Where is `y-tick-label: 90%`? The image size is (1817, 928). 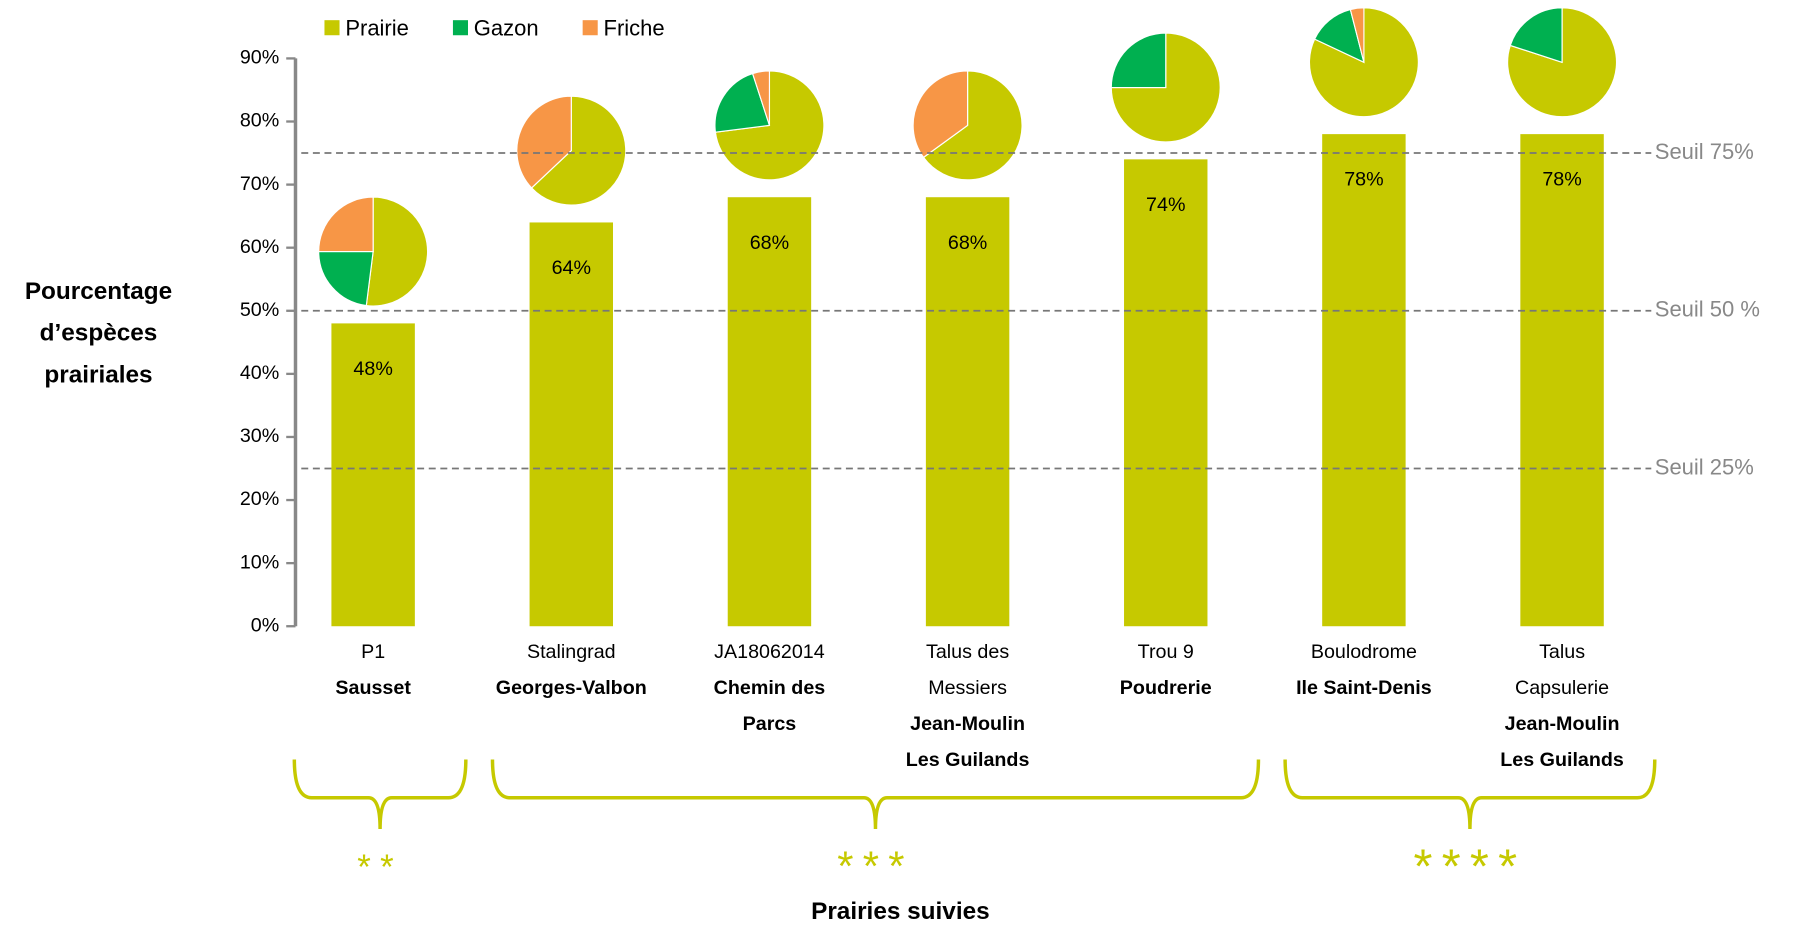
y-tick-label: 90% is located at coordinates (259, 58).